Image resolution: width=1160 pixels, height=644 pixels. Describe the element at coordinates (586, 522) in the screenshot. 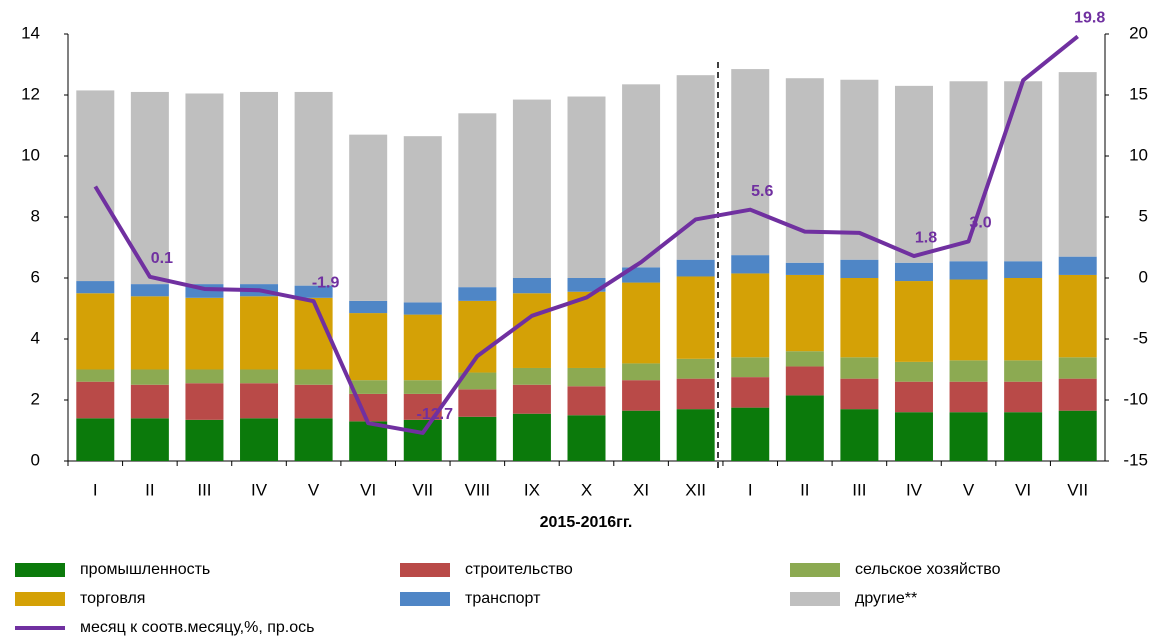

I see `x-axis-label: 2015-2016гг.` at that location.